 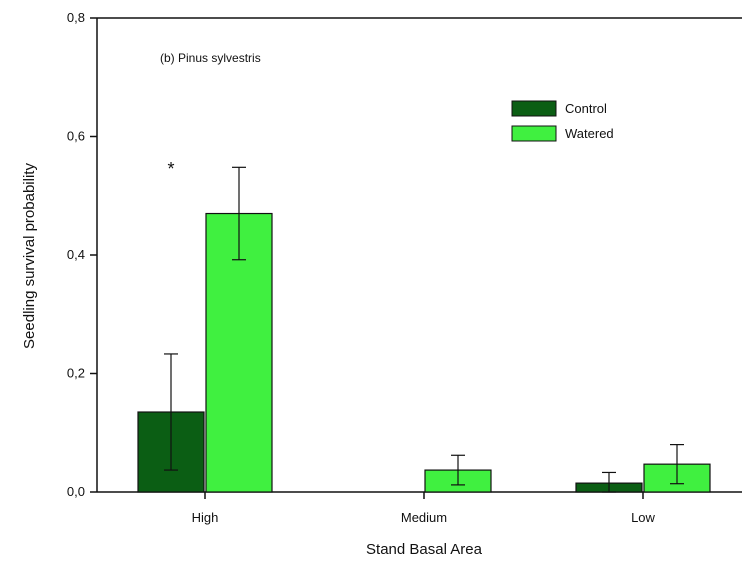 I want to click on x-axis-title: Stand Basal Area, so click(x=424, y=549).